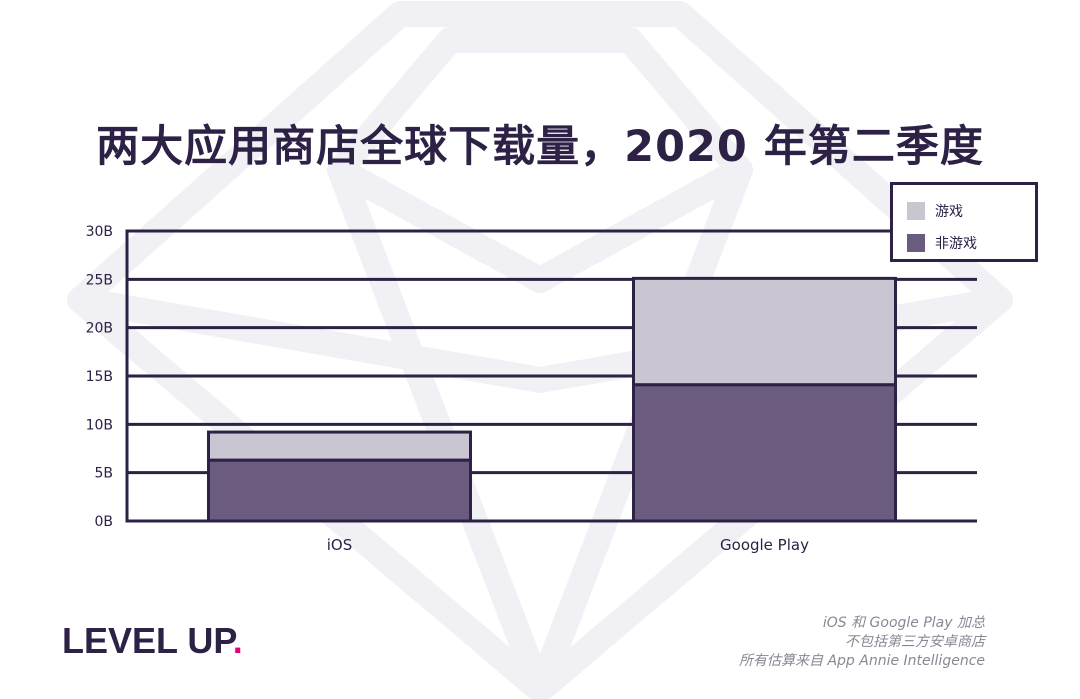 This screenshot has width=1080, height=699. I want to click on y-tick-label: 5B, so click(103, 474).